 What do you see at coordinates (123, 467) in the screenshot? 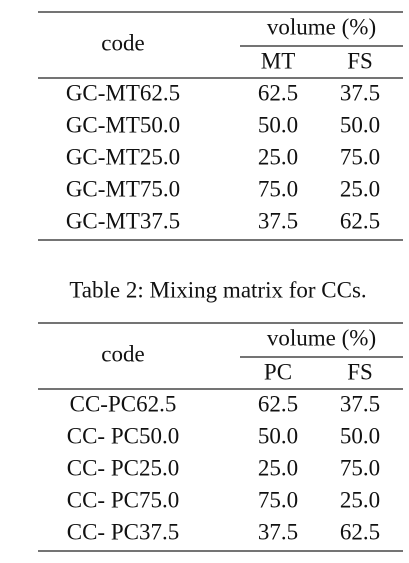
I see `table-cell: CC- PC25.0` at bounding box center [123, 467].